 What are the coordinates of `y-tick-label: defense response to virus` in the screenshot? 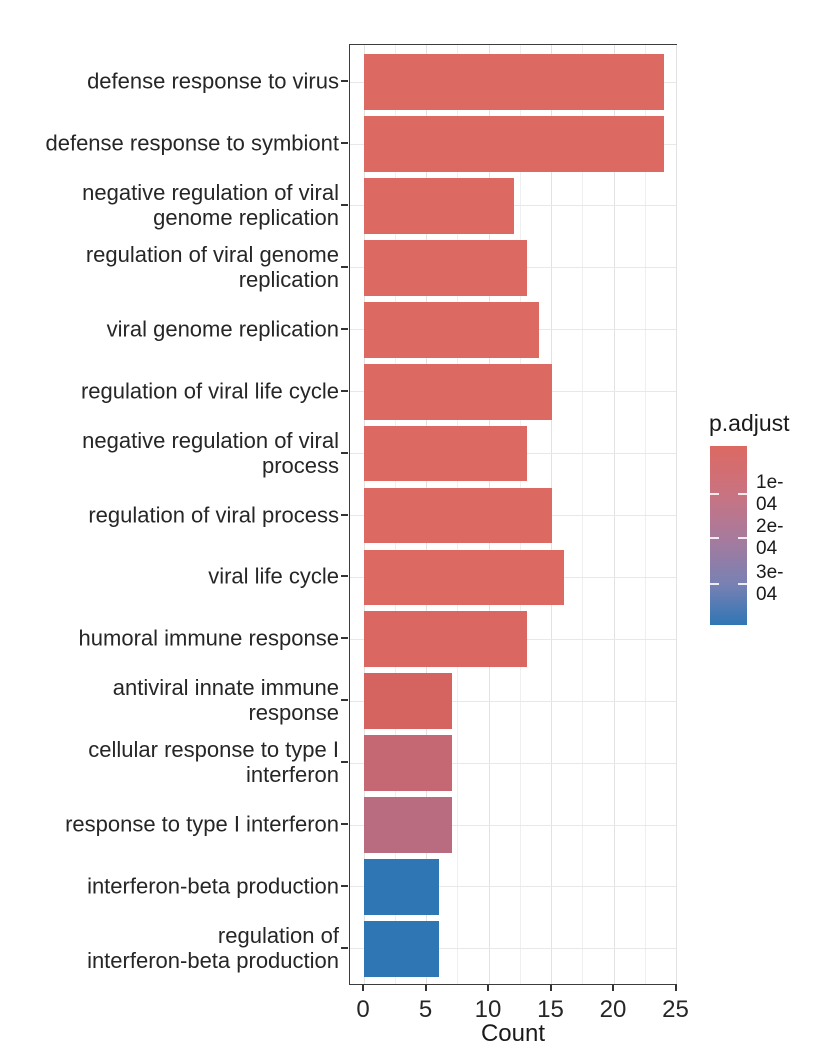 It's located at (213, 81).